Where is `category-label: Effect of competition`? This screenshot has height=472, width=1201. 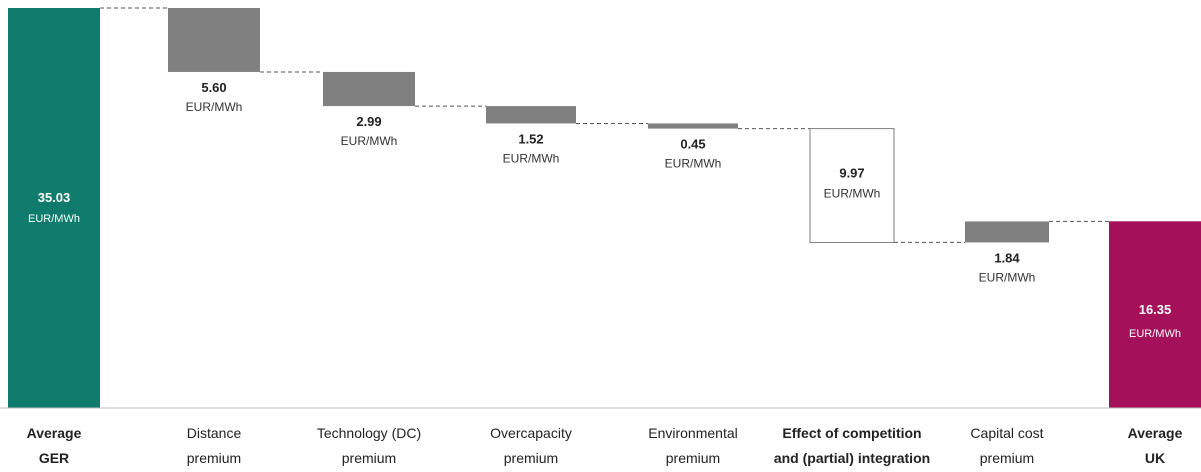
category-label: Effect of competition is located at coordinates (851, 433).